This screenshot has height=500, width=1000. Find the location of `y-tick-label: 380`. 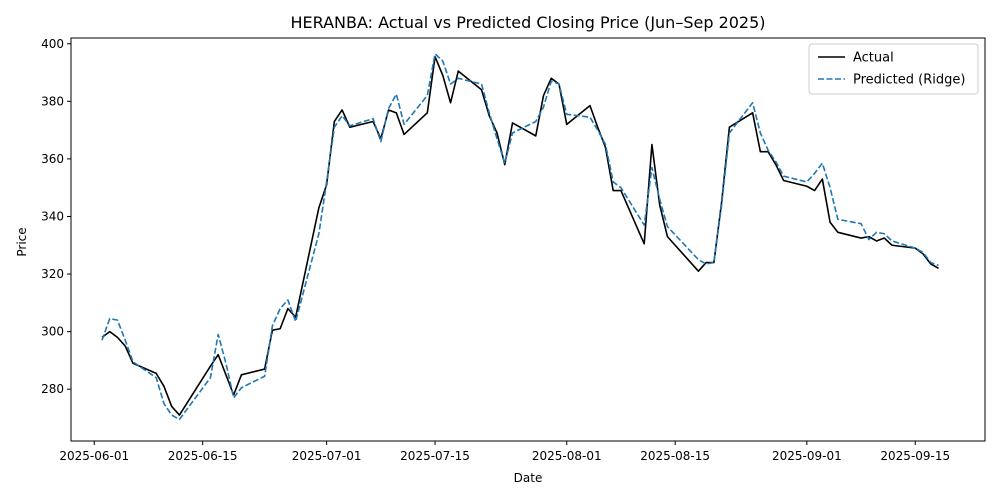

y-tick-label: 380 is located at coordinates (52, 101).